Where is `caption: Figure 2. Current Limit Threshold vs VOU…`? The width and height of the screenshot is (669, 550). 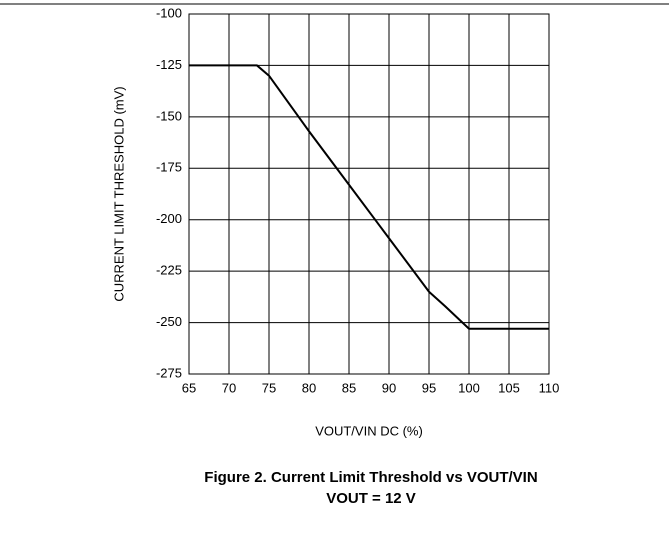 caption: Figure 2. Current Limit Threshold vs VOU… is located at coordinates (370, 477).